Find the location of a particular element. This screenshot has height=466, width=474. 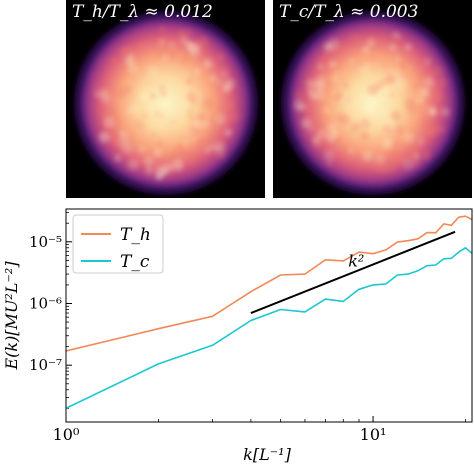

x-tick-label: 10⁰ is located at coordinates (66, 434).